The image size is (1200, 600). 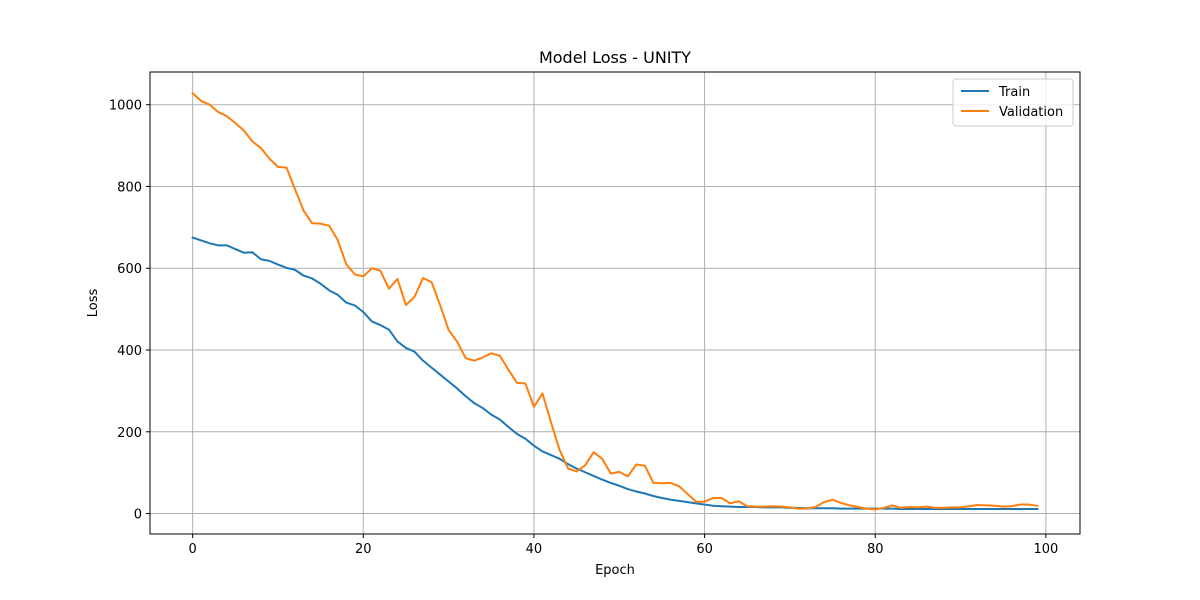 I want to click on x-axis-title: Epoch, so click(x=615, y=570).